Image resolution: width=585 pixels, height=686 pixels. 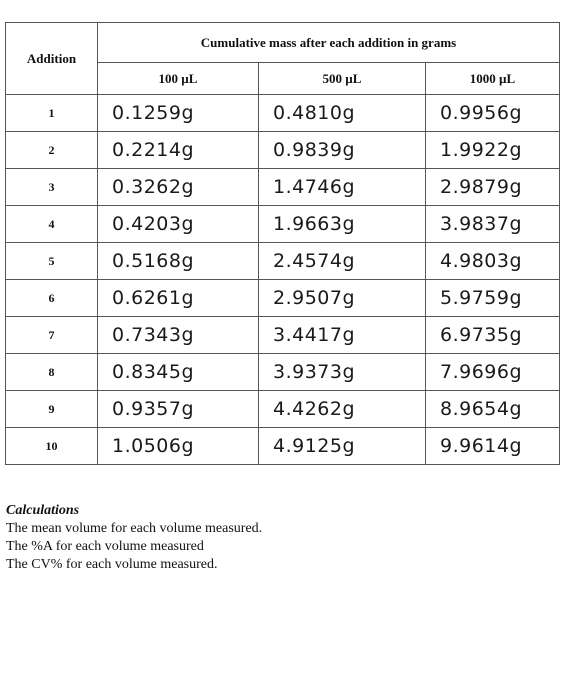 I want to click on mass-value: 0.2214g, so click(x=178, y=150).